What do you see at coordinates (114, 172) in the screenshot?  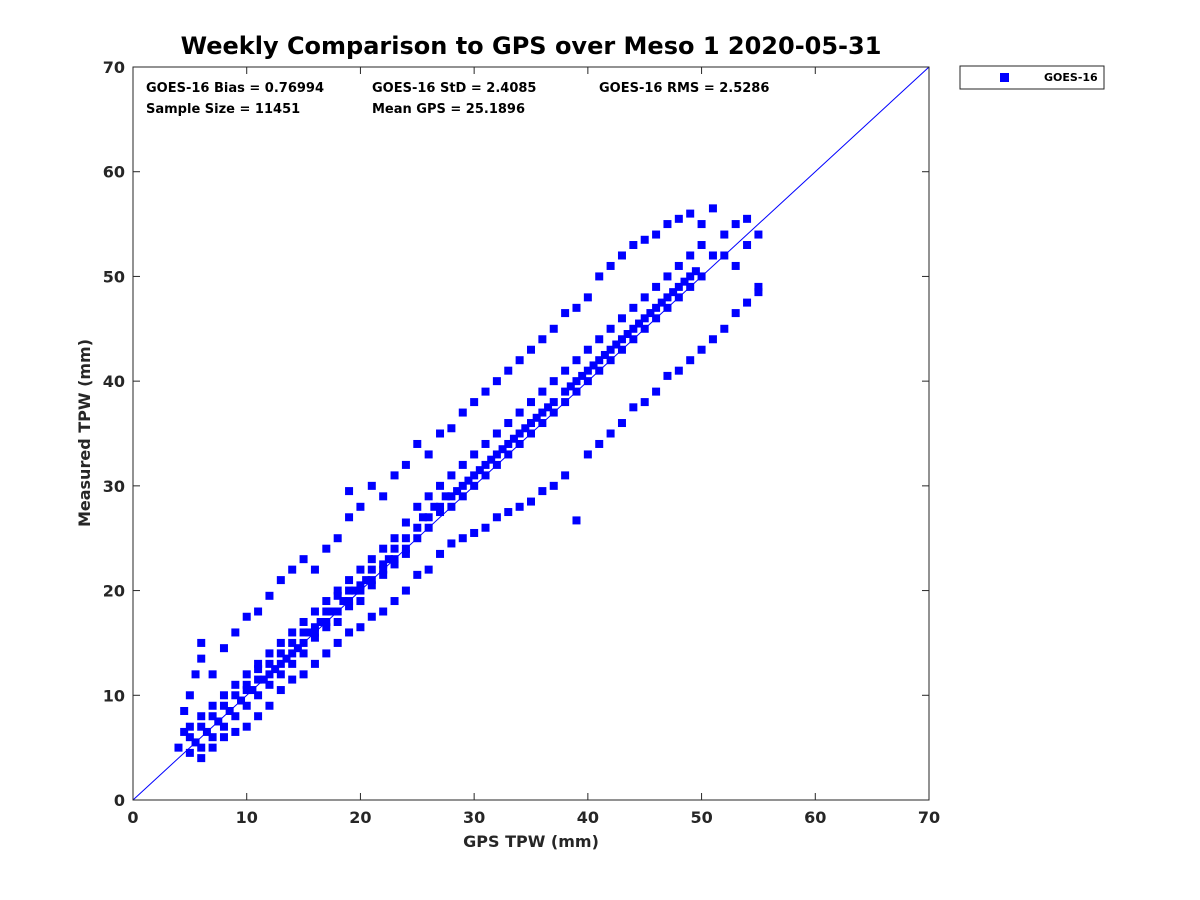 I see `y-tick-label: 60` at bounding box center [114, 172].